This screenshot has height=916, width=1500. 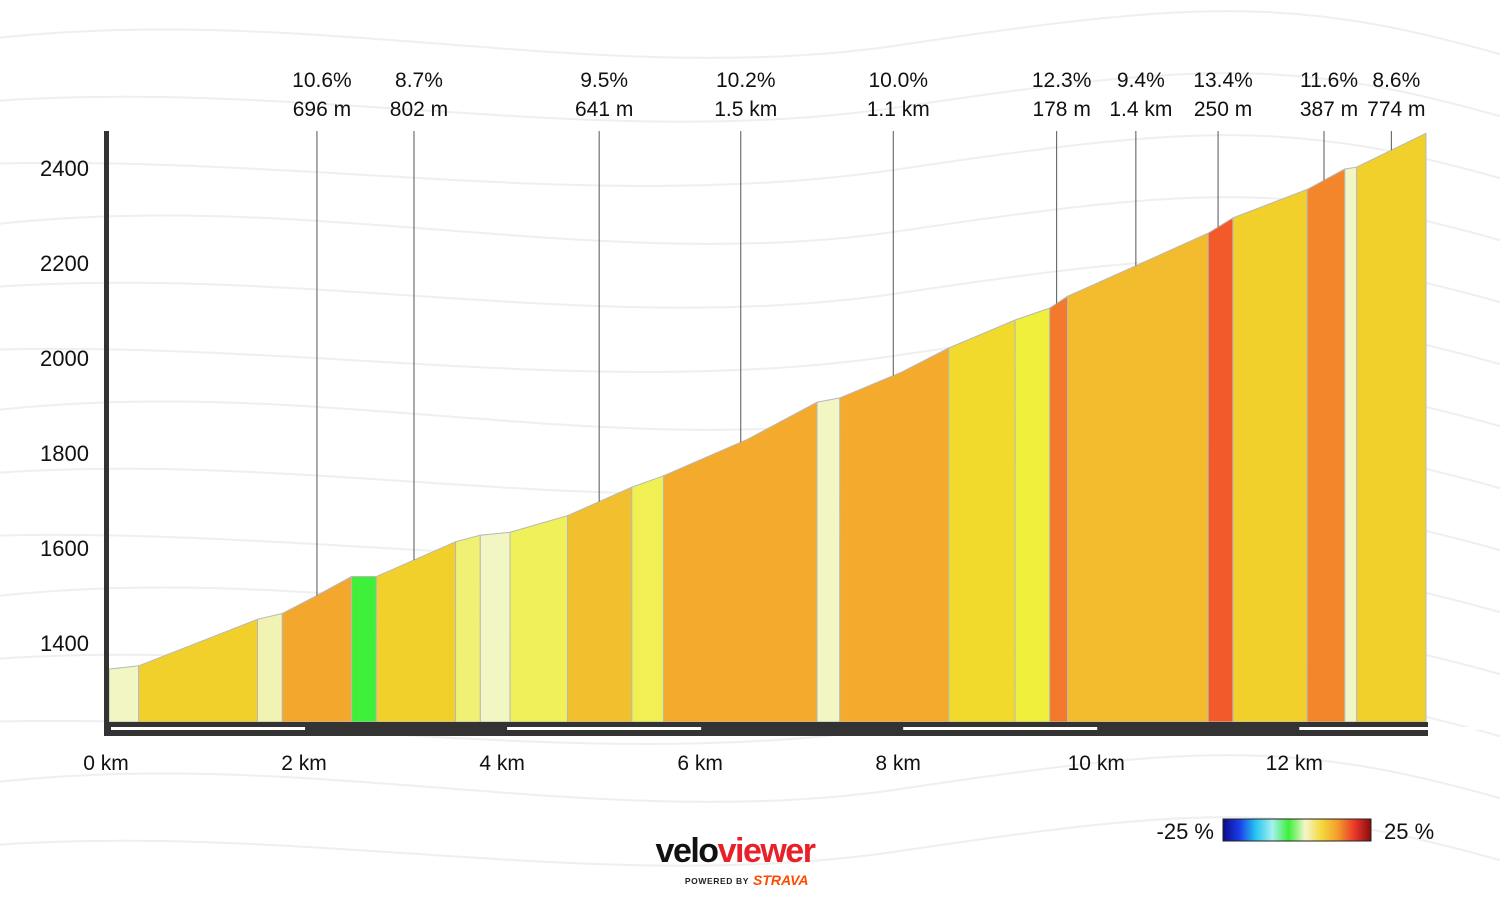 What do you see at coordinates (64, 358) in the screenshot?
I see `y-tick-label-2000: 2000` at bounding box center [64, 358].